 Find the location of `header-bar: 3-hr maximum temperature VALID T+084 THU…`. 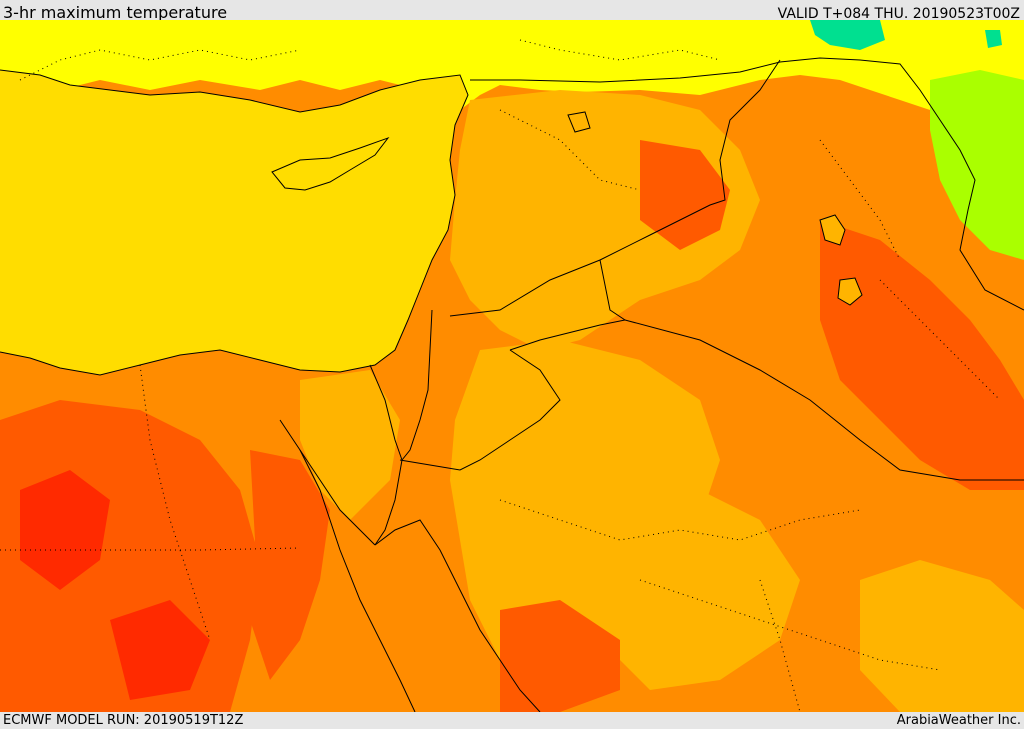

header-bar: 3-hr maximum temperature VALID T+084 THU… is located at coordinates (512, 11).